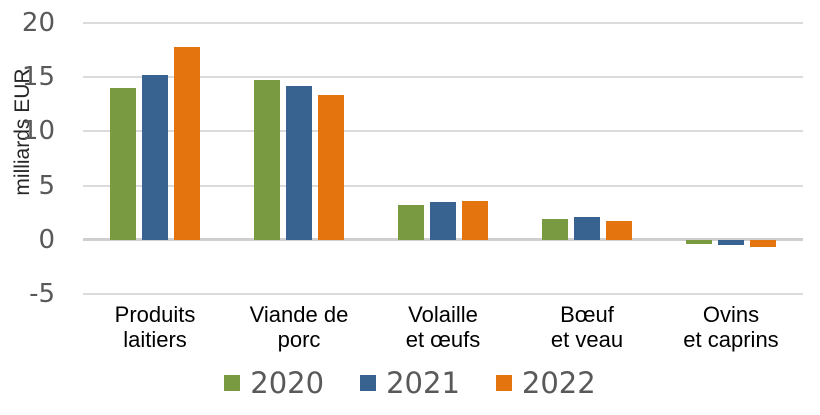 This screenshot has width=820, height=415. Describe the element at coordinates (38, 131) in the screenshot. I see `y-tick-label: 10` at that location.